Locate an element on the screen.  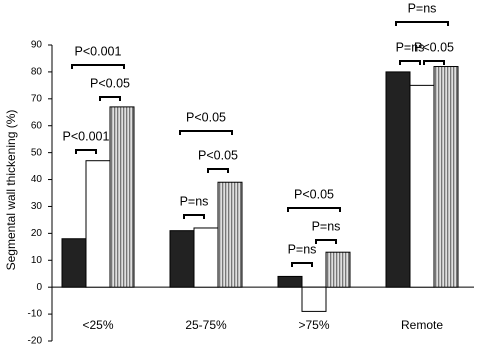
y-tick-label: -20 is located at coordinates (35, 341).